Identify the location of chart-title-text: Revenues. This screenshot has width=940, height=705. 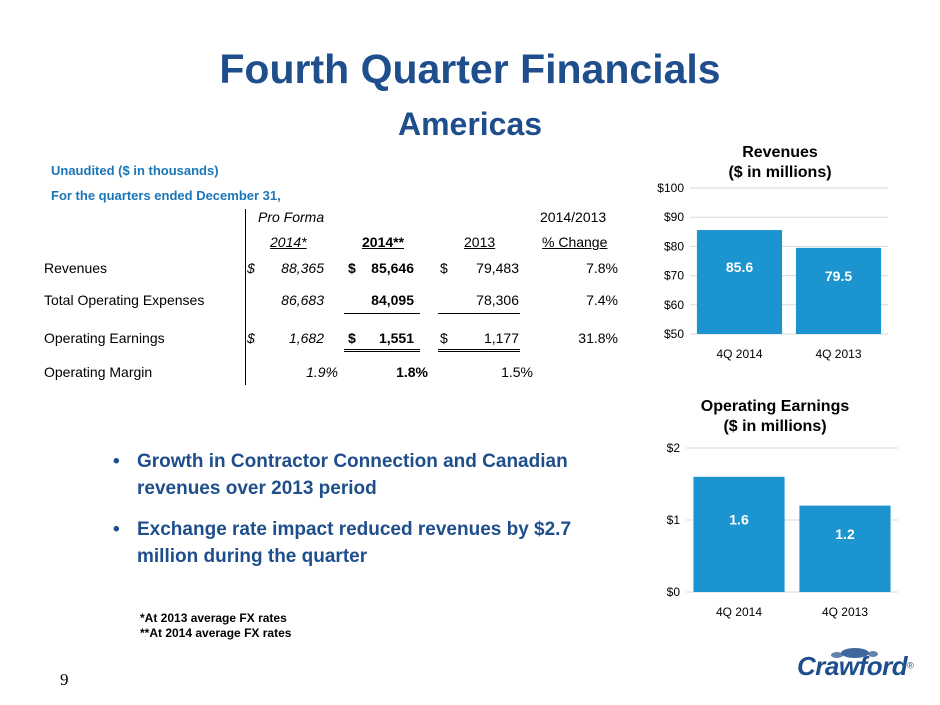
(780, 152).